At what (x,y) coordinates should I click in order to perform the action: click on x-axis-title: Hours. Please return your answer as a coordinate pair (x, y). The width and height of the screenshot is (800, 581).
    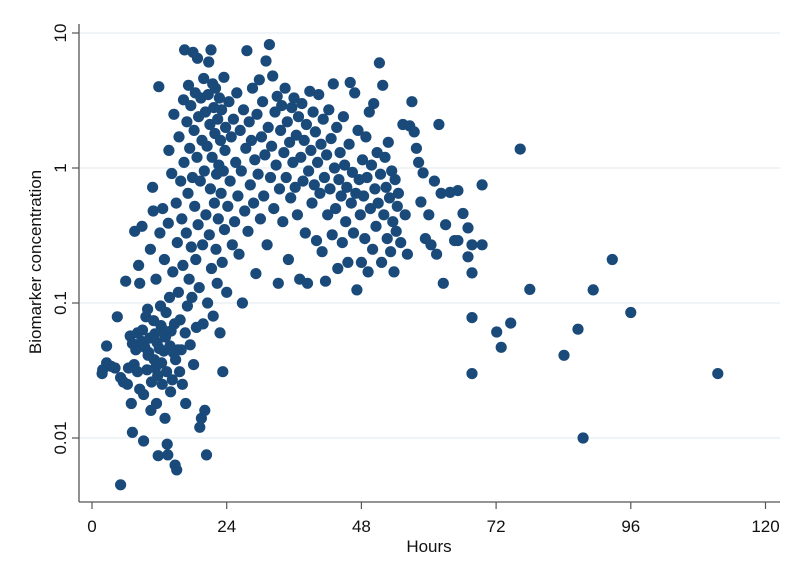
    Looking at the image, I should click on (428, 546).